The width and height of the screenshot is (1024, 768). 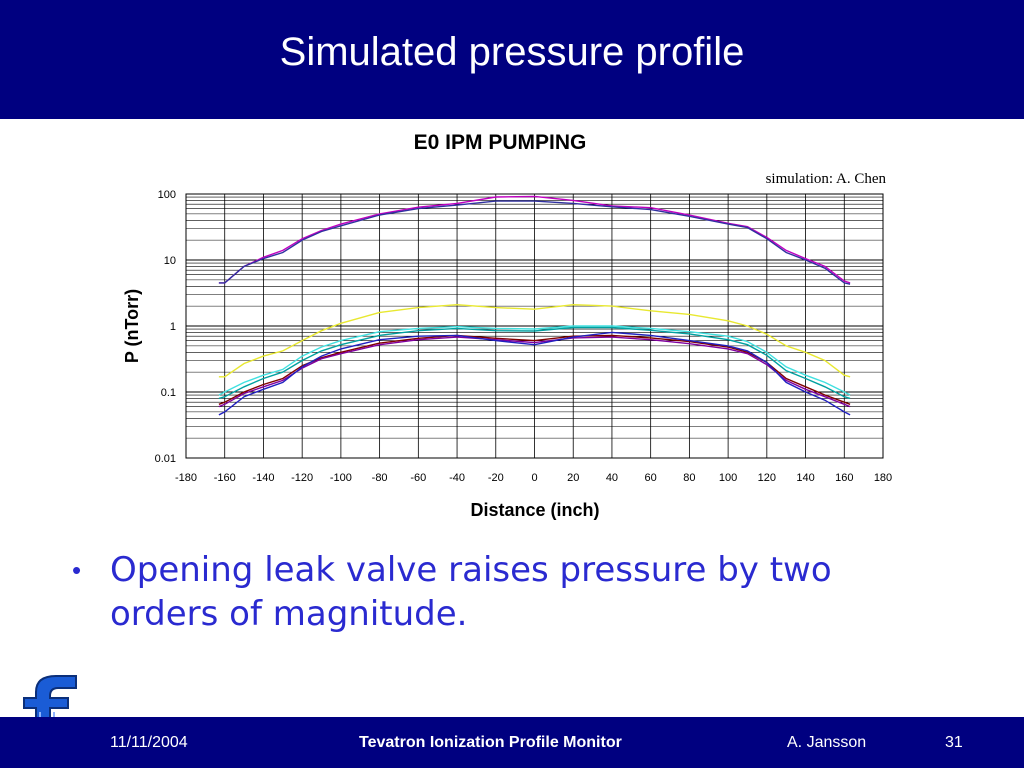 I want to click on x-tick-label: 120, so click(x=767, y=478).